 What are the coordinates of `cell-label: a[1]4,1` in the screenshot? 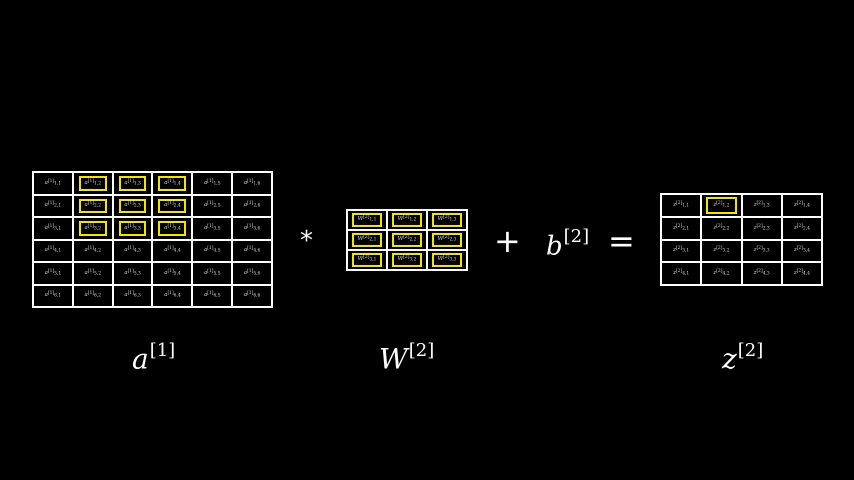 It's located at (53, 250).